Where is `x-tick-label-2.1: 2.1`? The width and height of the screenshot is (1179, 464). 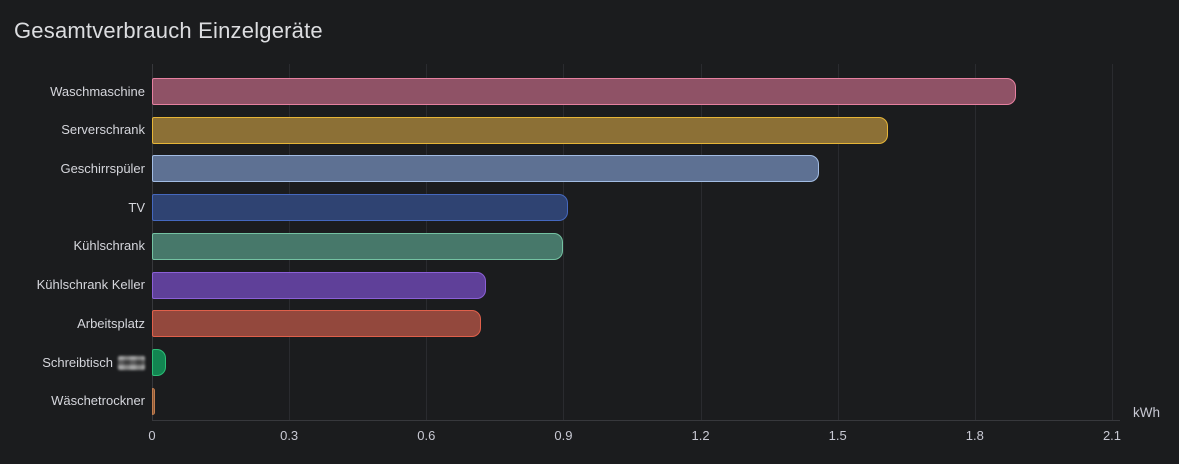 x-tick-label-2.1: 2.1 is located at coordinates (1112, 435).